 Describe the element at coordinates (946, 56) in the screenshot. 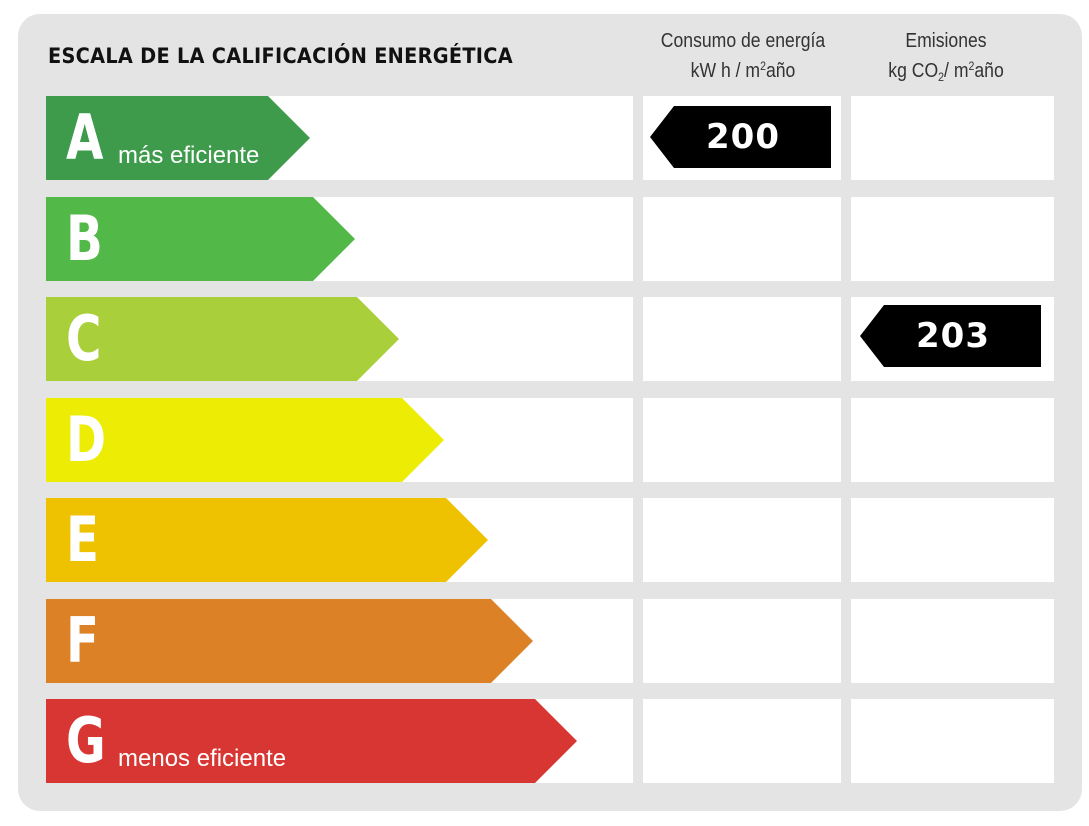

I see `emisiones-column-header: Emisiones kg CO2/ m2año` at that location.